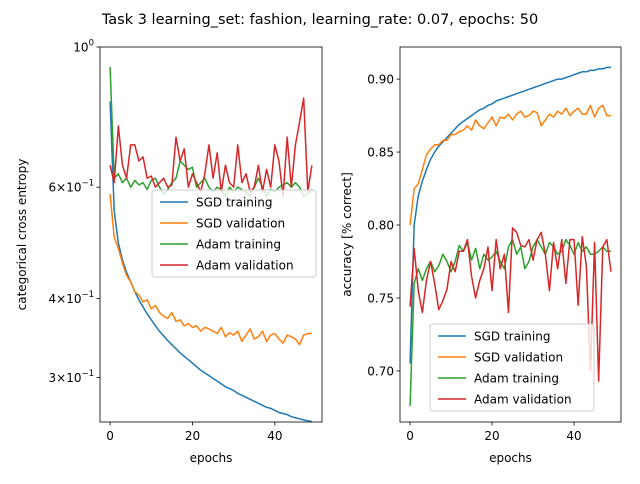 The width and height of the screenshot is (640, 484). I want to click on y-tick-label: 0.85, so click(380, 153).